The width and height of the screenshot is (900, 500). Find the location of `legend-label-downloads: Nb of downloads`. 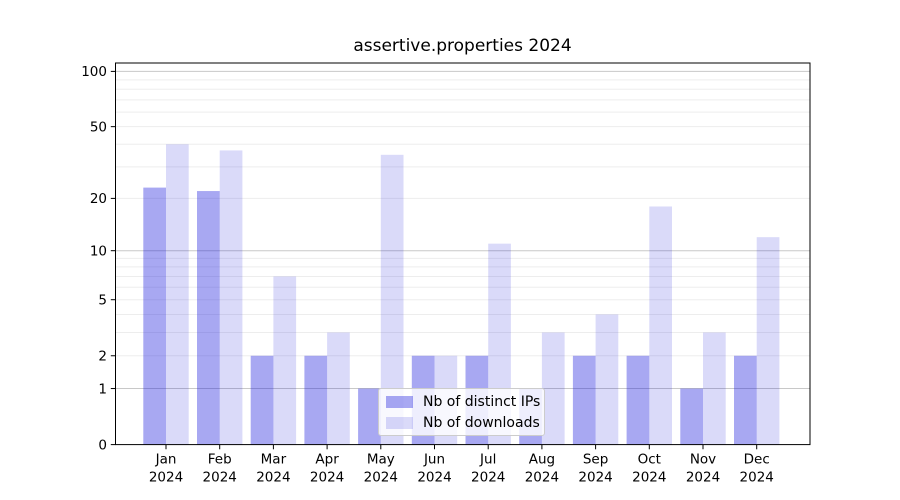

legend-label-downloads: Nb of downloads is located at coordinates (481, 422).